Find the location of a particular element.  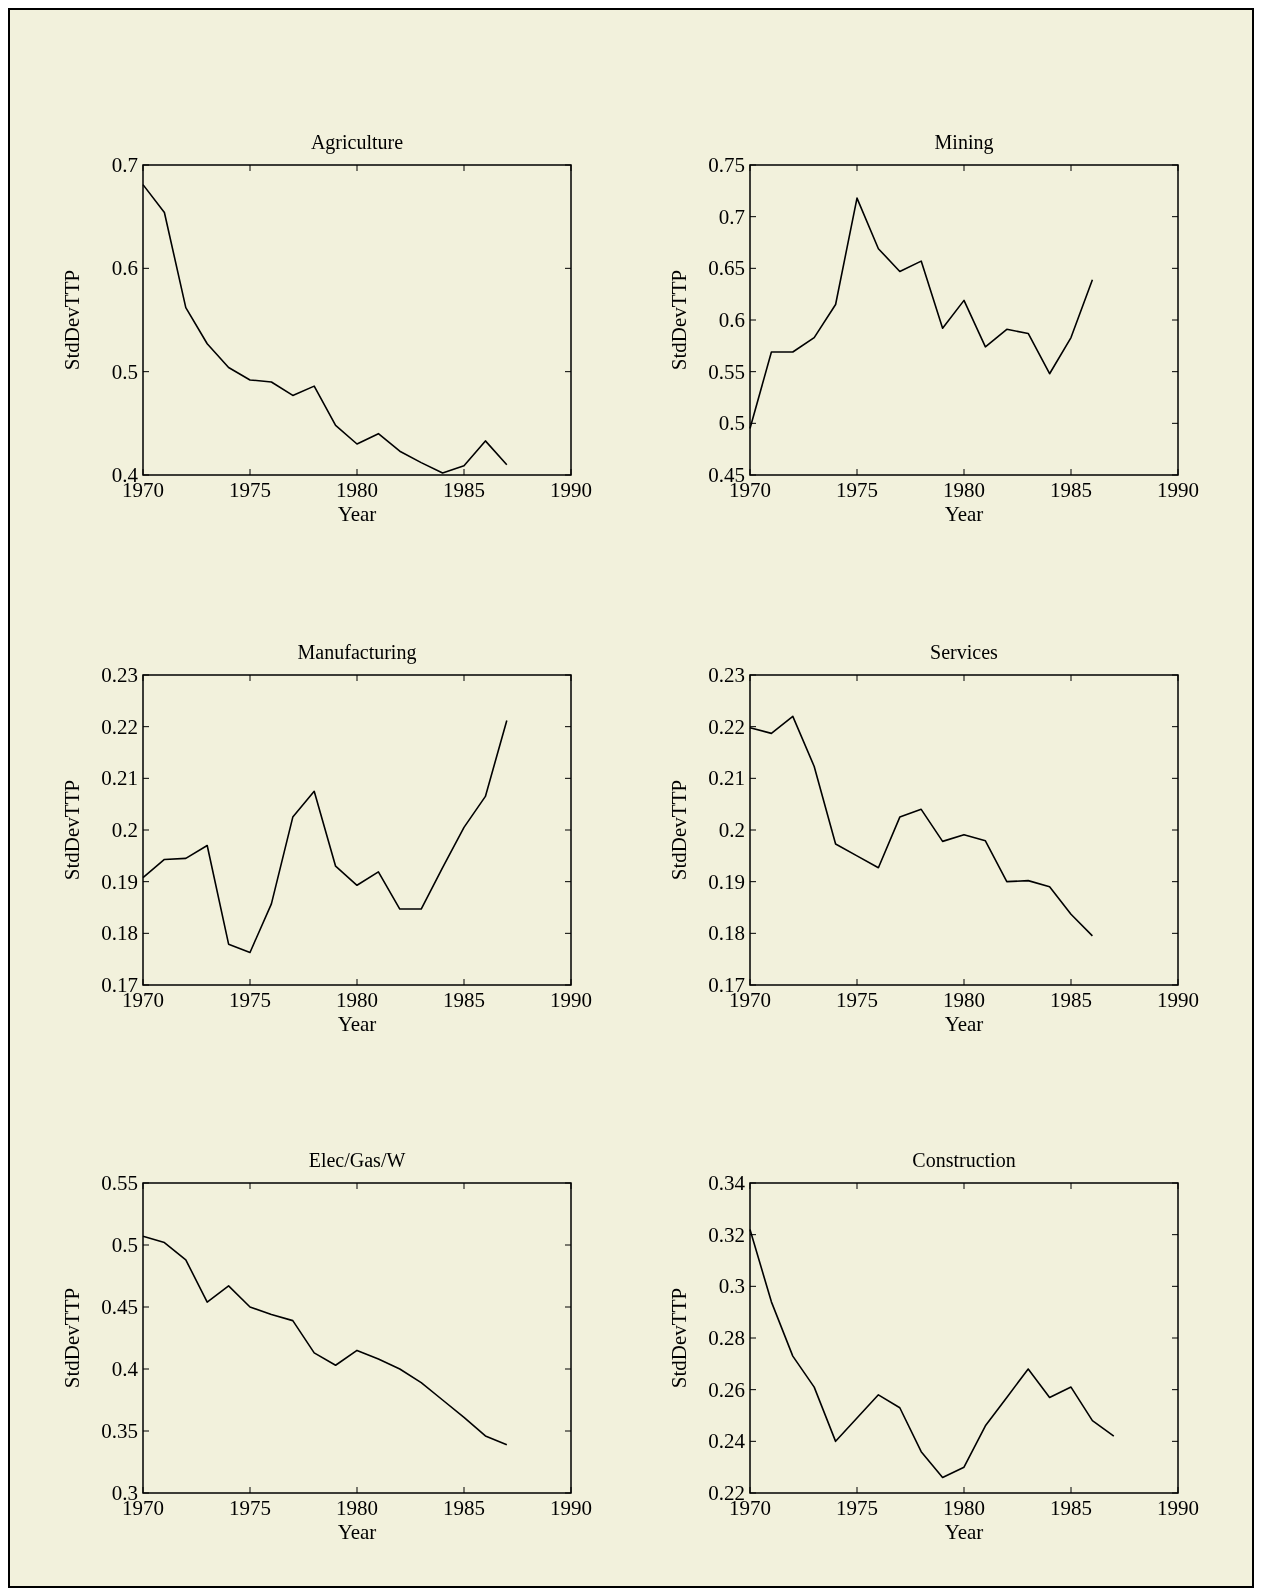

y-tick-label: 0.28 is located at coordinates (726, 1338).